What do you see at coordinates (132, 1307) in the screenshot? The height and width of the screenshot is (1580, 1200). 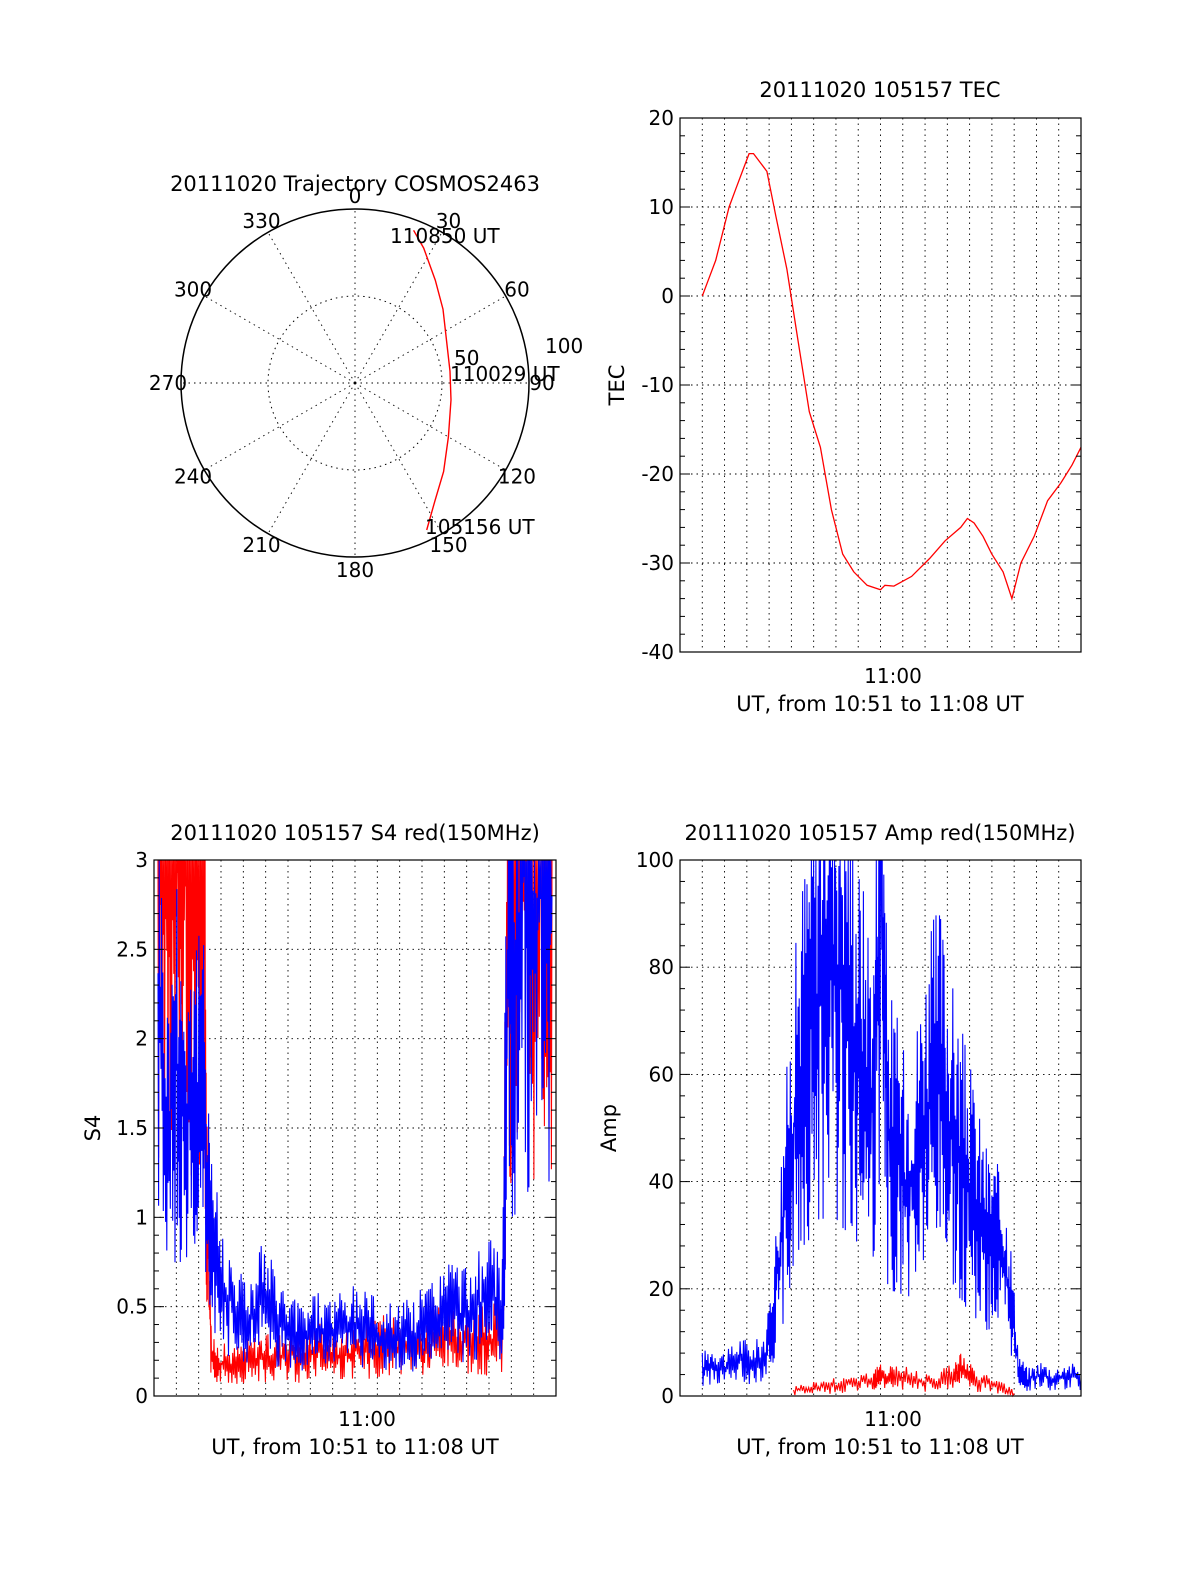 I see `ytick-label: 0.5` at bounding box center [132, 1307].